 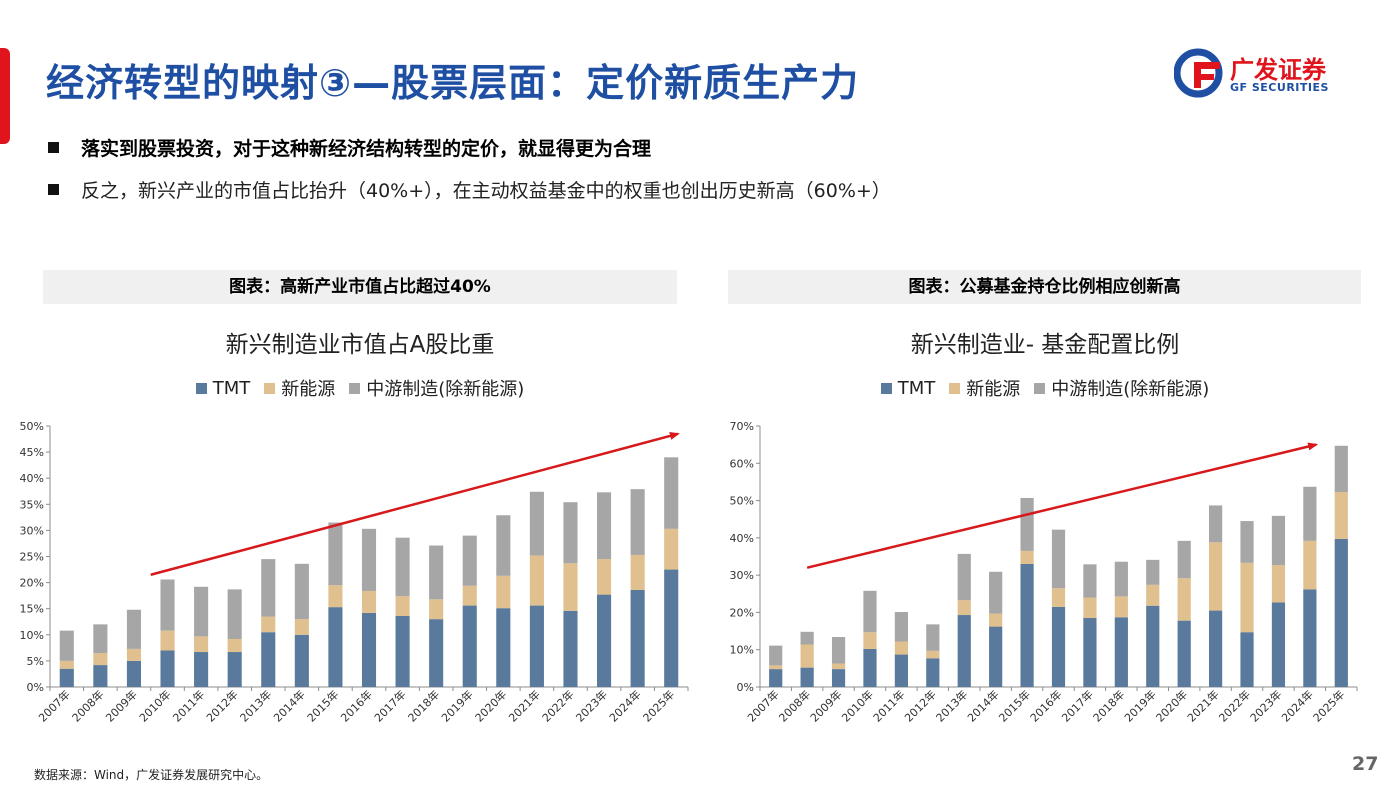 I want to click on x-tick-label: 2013年, so click(x=951, y=705).